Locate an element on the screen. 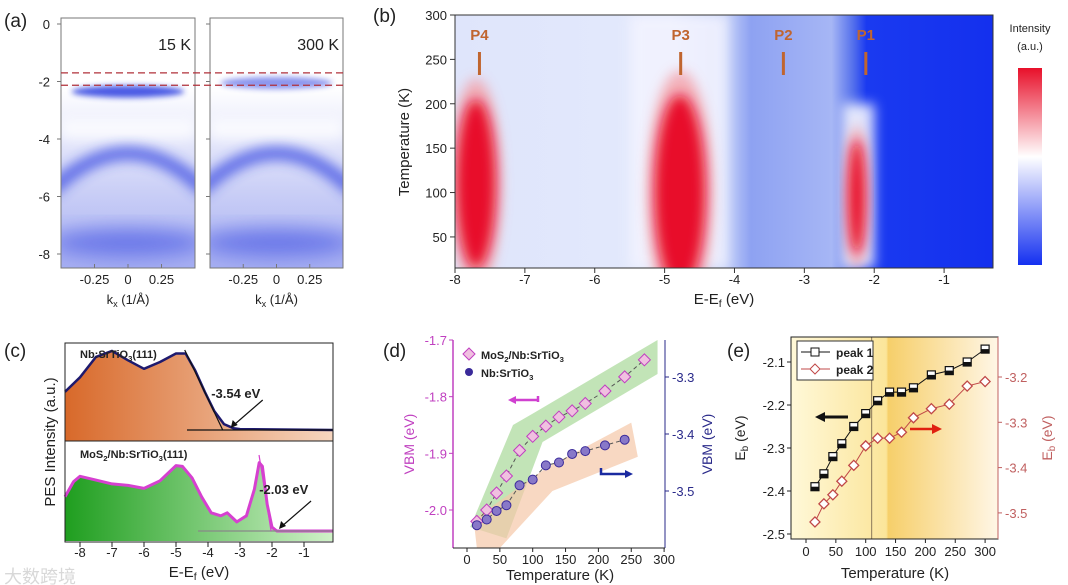 Image resolution: width=1068 pixels, height=585 pixels. x-tick-label: -4 is located at coordinates (735, 279).